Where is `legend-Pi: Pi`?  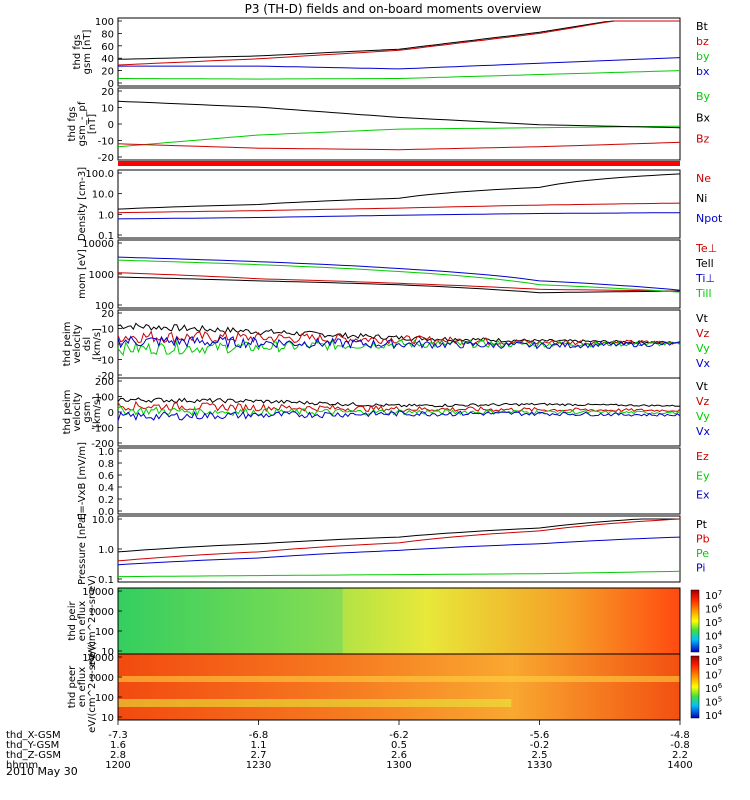 legend-Pi: Pi is located at coordinates (700, 568).